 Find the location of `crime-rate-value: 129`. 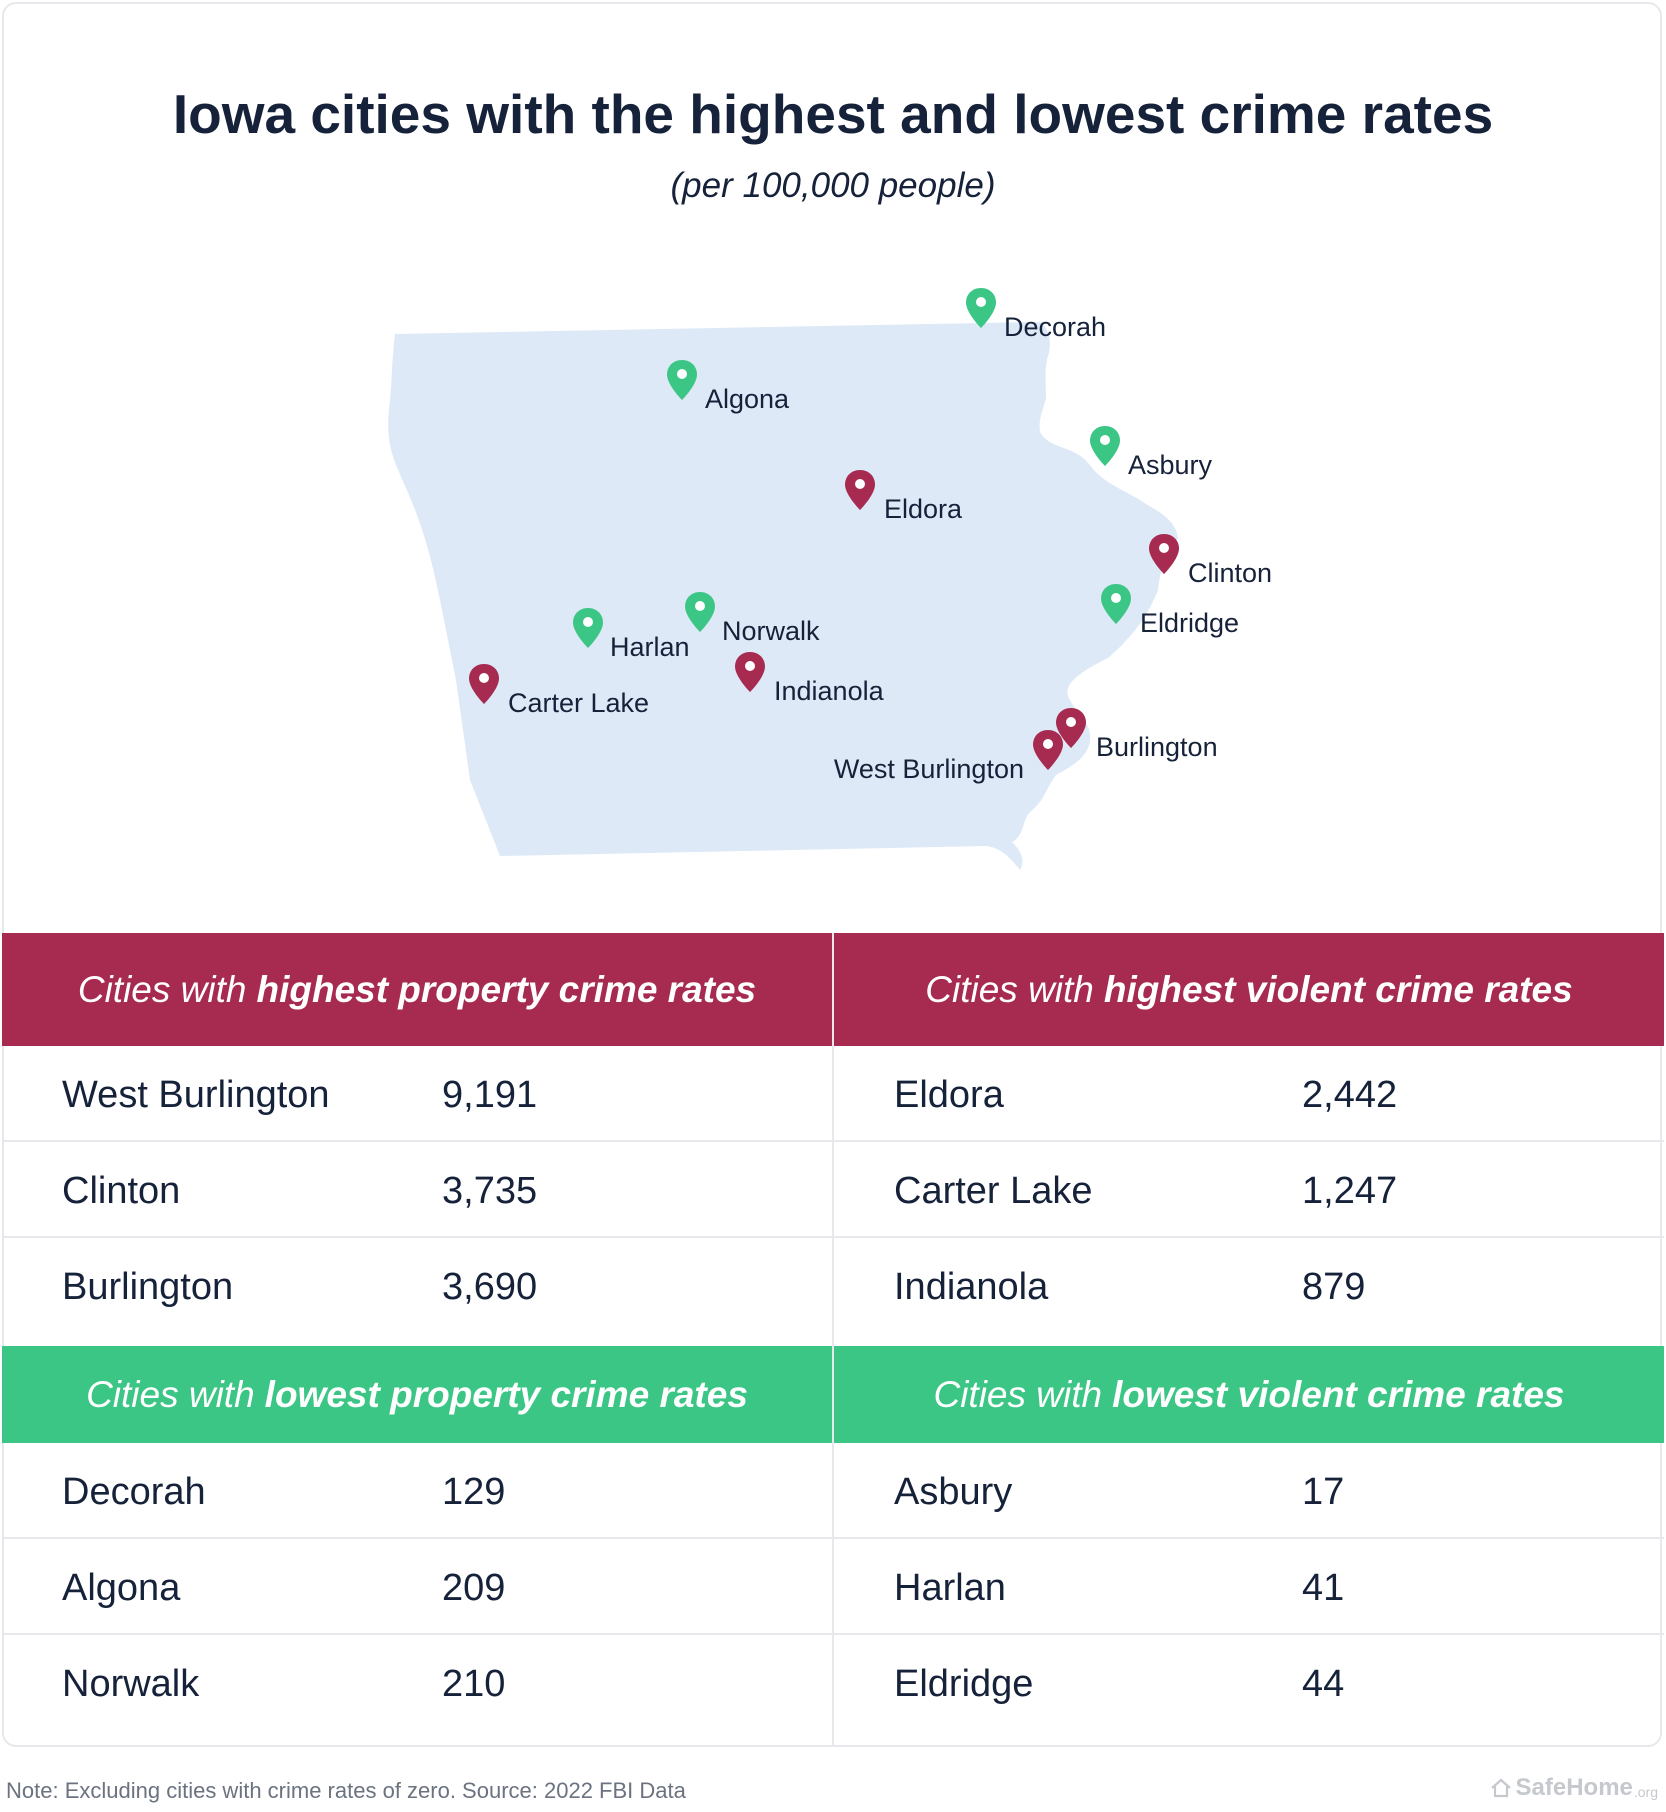

crime-rate-value: 129 is located at coordinates (474, 1492).